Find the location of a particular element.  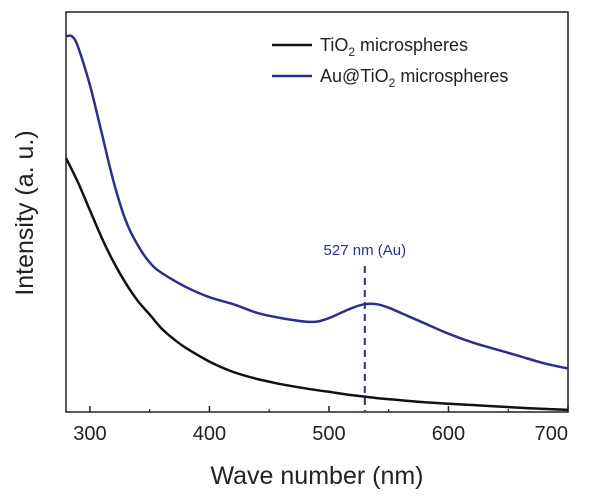

x-tick-label-3: 600 is located at coordinates (448, 434).